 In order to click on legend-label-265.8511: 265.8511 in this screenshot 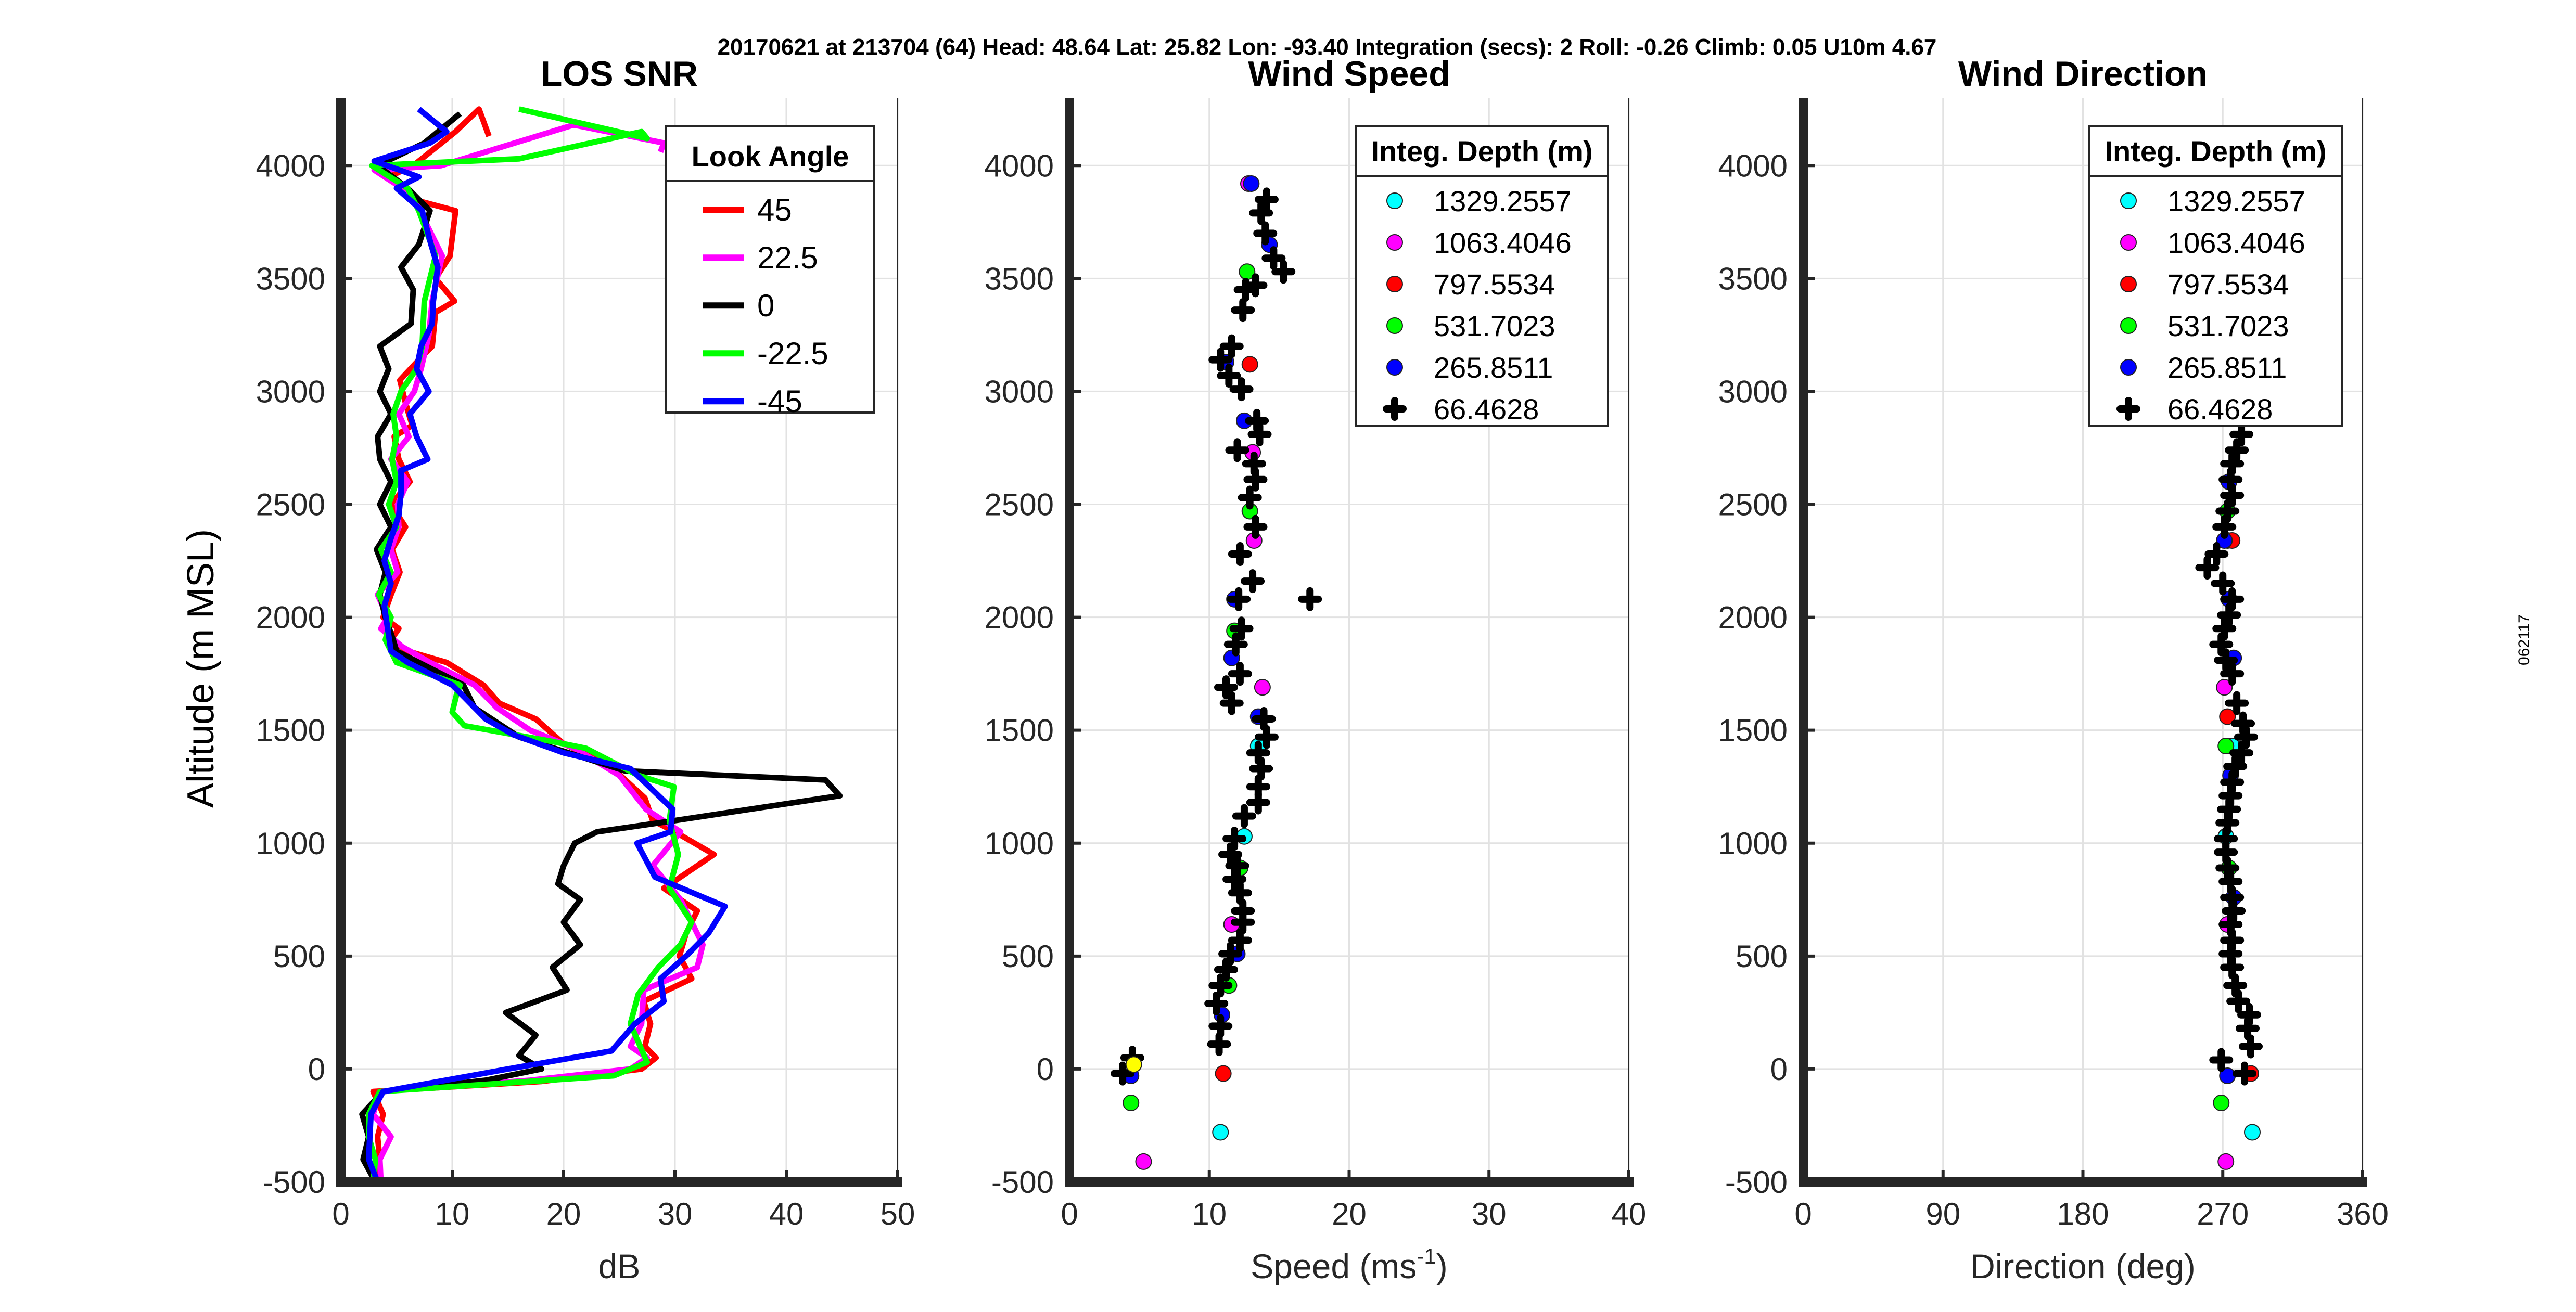, I will do `click(1493, 368)`.